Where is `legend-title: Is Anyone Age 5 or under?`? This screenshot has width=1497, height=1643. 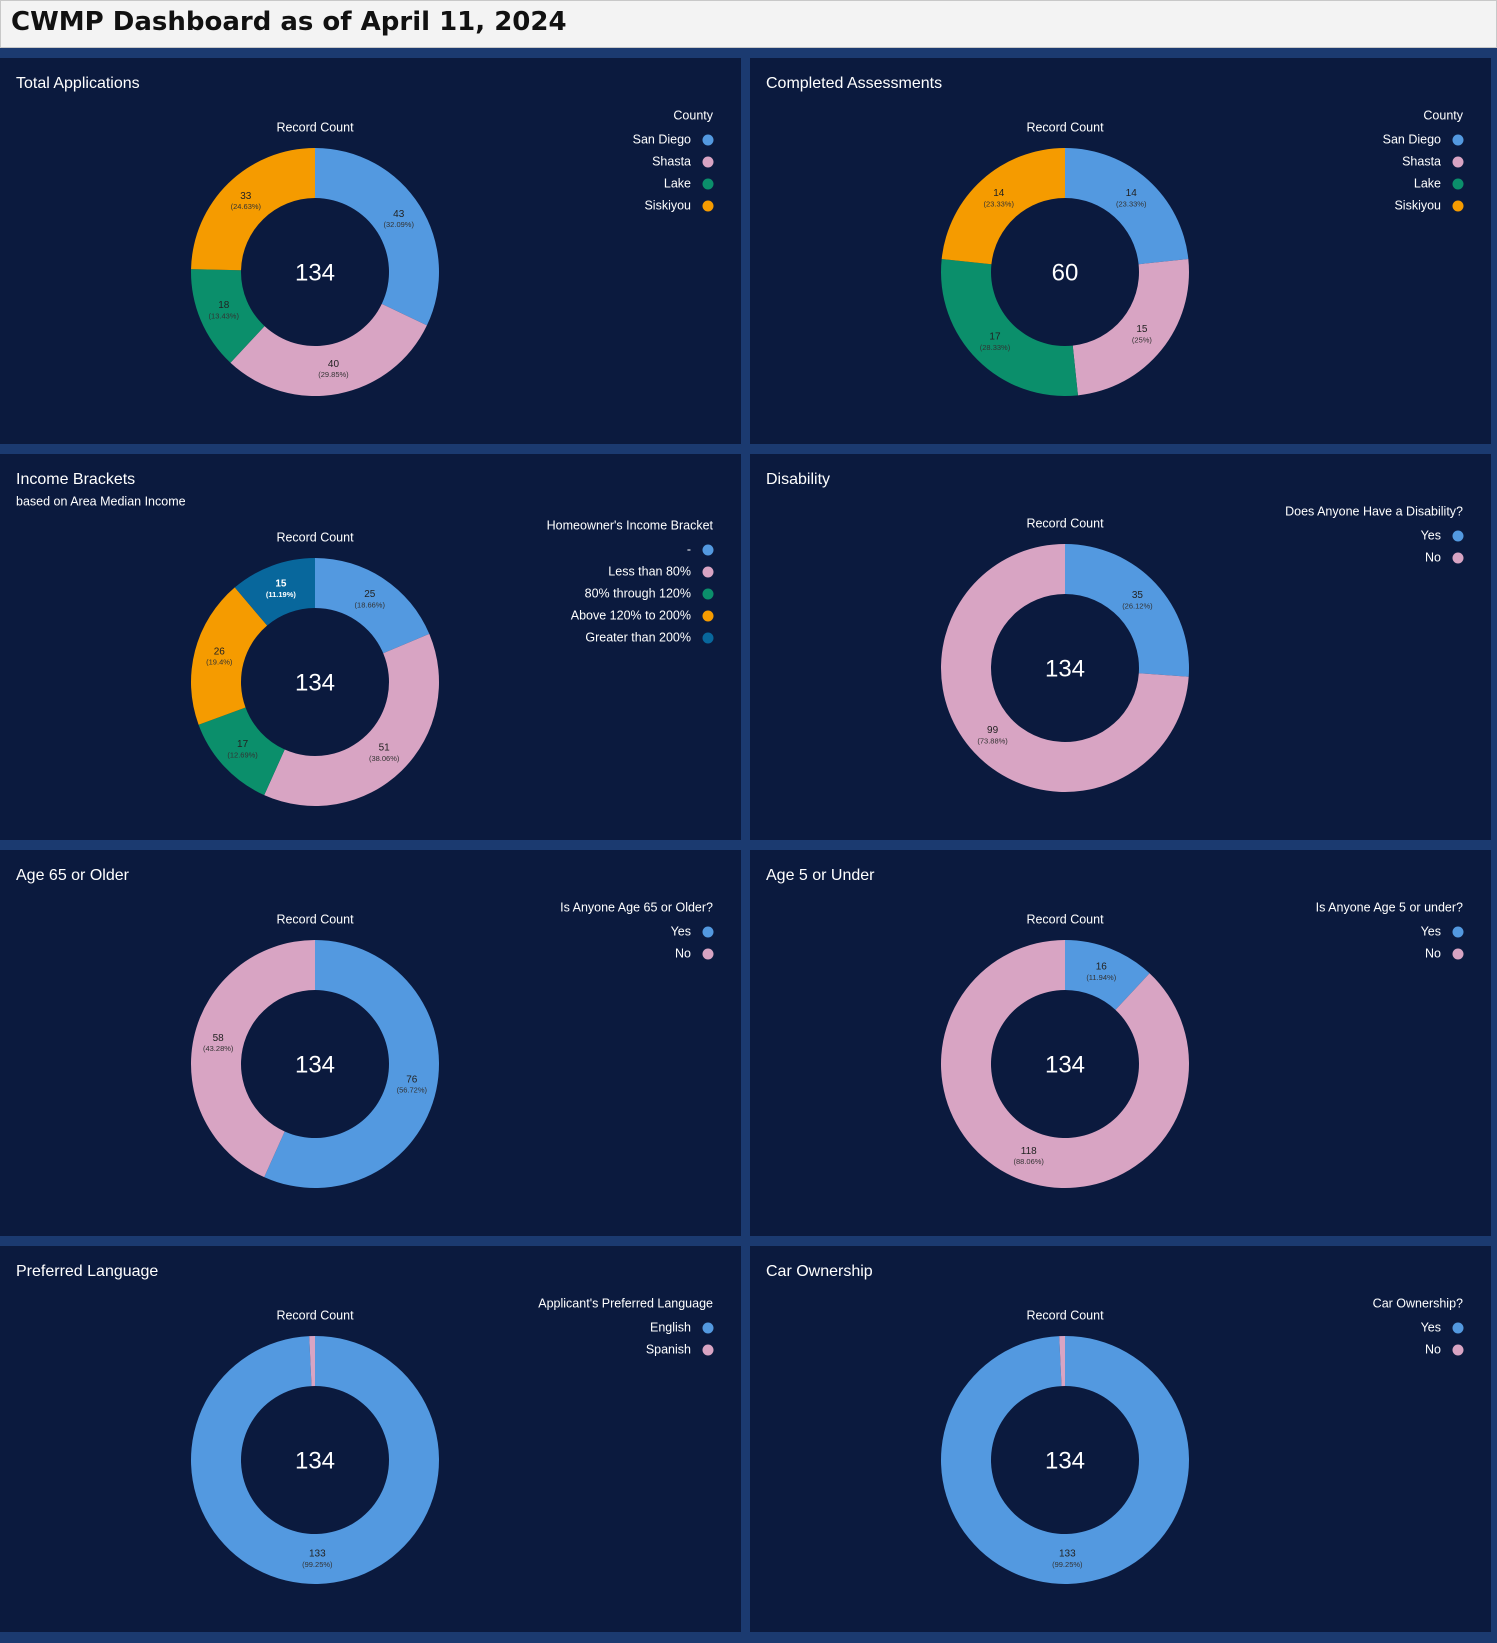 legend-title: Is Anyone Age 5 or under? is located at coordinates (1389, 907).